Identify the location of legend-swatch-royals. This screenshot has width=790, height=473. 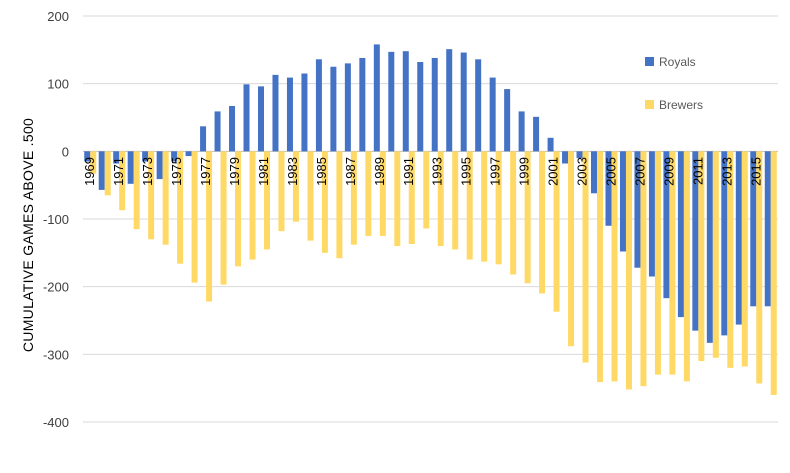
(649, 61).